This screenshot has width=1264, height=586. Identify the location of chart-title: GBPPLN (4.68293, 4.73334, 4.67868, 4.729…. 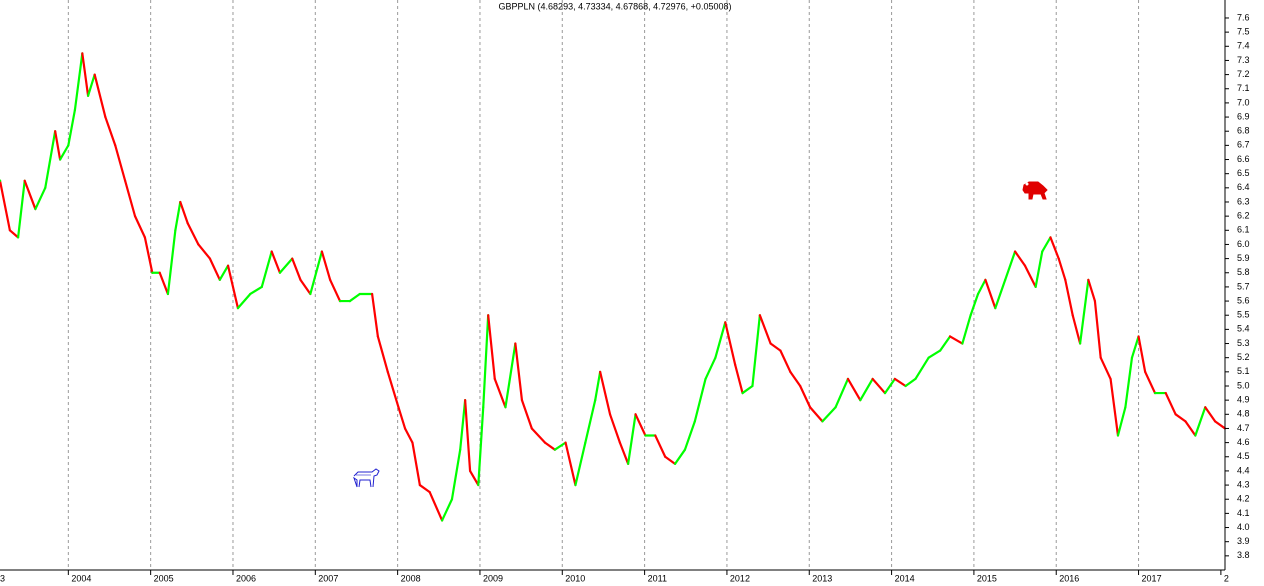
(615, 6).